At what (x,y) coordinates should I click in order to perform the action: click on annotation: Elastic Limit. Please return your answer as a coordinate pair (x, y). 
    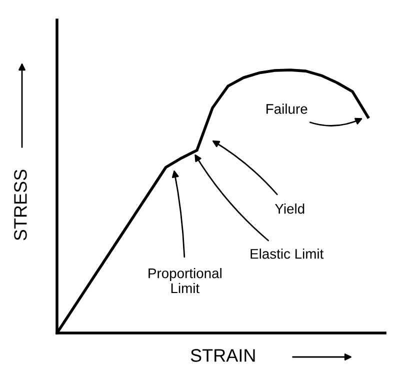
    Looking at the image, I should click on (287, 253).